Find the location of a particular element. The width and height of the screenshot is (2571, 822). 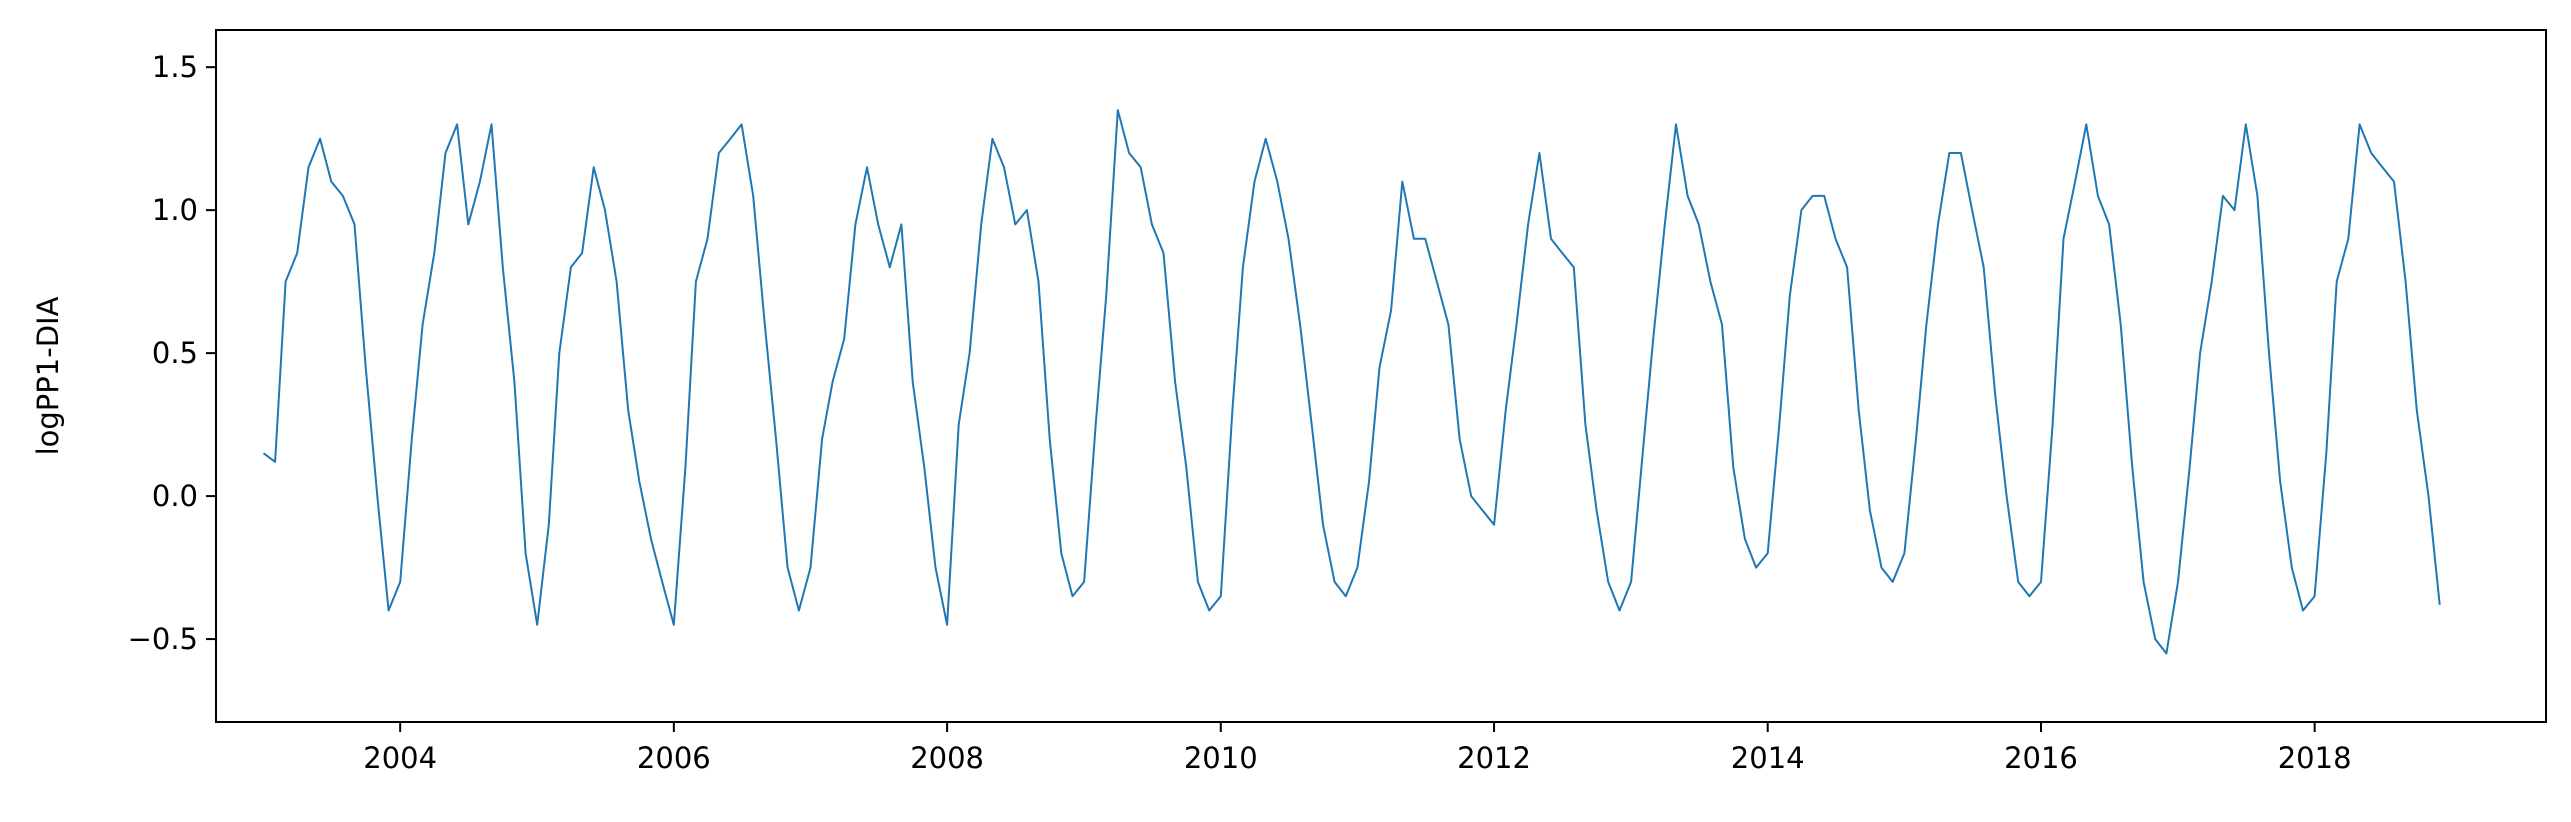

y-tick-label: 0.0 is located at coordinates (175, 496).